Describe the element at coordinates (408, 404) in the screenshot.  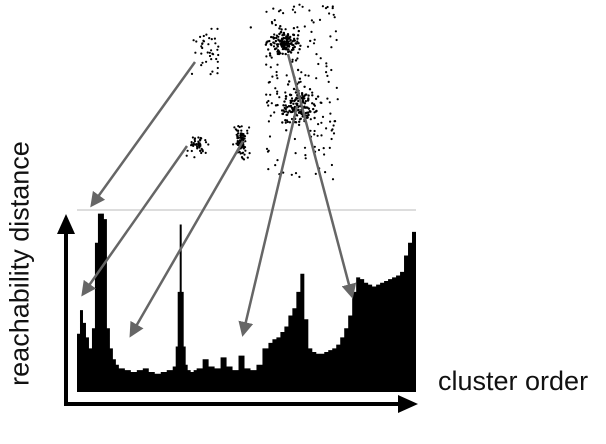
I see `x-axis-arrowhead` at that location.